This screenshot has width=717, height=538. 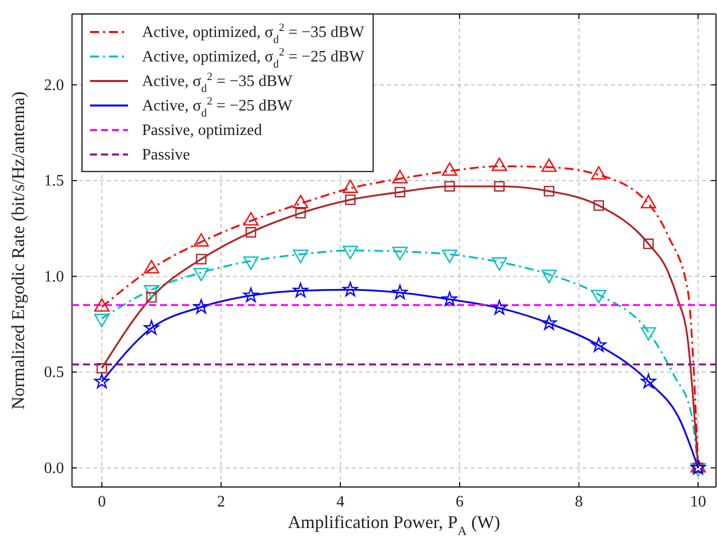 I want to click on legend-label: Active, optimized, σ$_{d}$$^{2}$ = −35 dBW, so click(x=254, y=34).